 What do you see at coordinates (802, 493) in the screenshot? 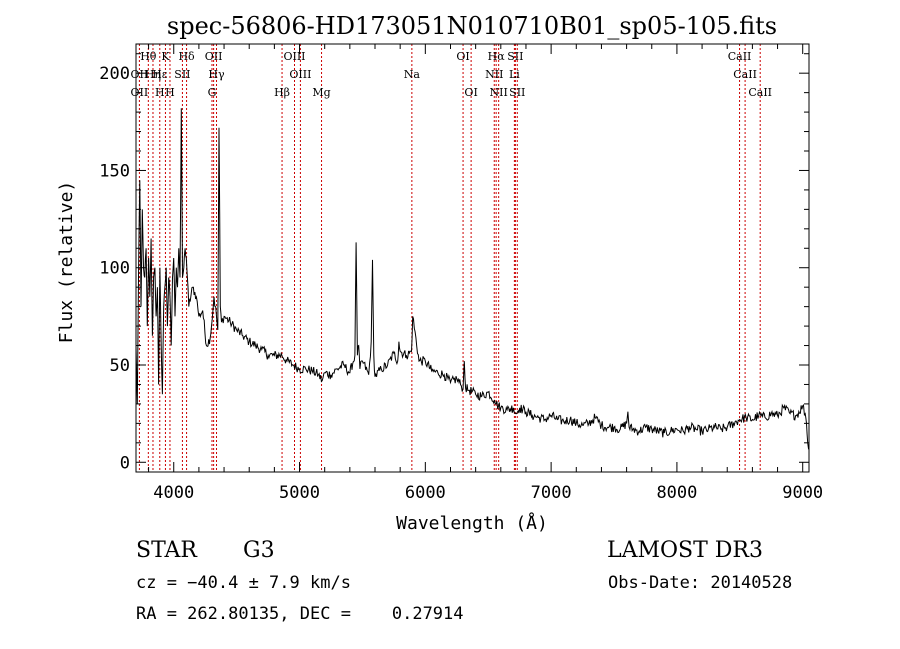
I see `x-tick-label: 9000` at bounding box center [802, 493].